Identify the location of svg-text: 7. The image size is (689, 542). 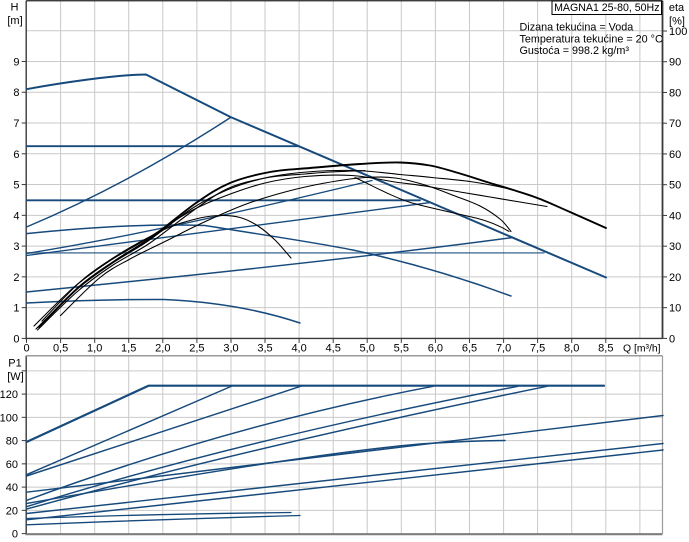
(16, 124).